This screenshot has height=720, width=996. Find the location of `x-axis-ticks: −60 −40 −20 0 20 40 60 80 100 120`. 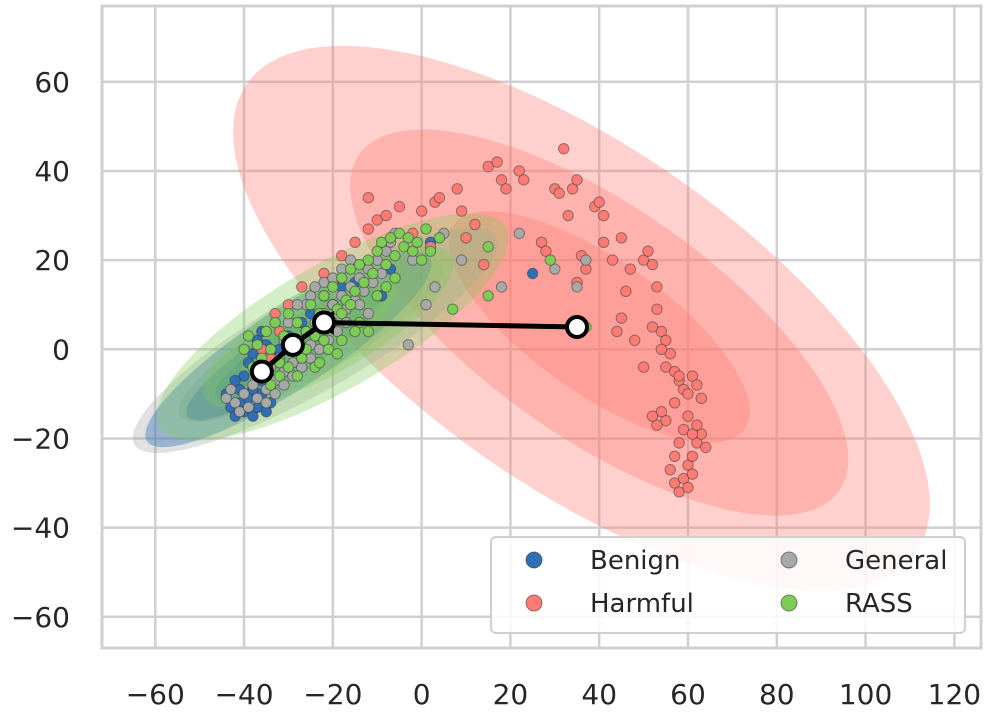

x-axis-ticks: −60 −40 −20 0 20 40 60 80 100 120 is located at coordinates (553, 694).